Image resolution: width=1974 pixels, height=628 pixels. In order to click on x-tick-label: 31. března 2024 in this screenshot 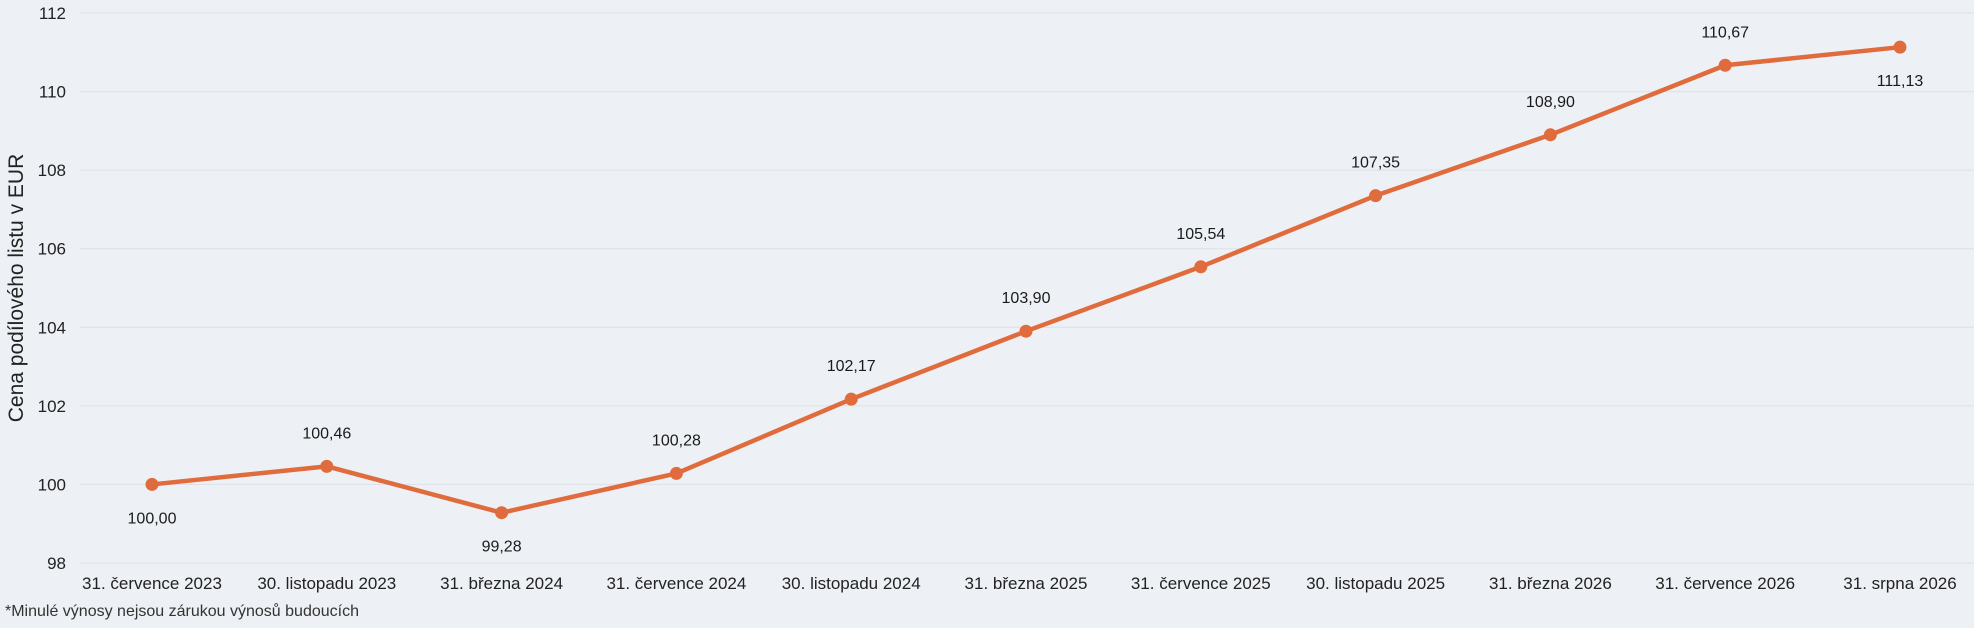, I will do `click(501, 583)`.